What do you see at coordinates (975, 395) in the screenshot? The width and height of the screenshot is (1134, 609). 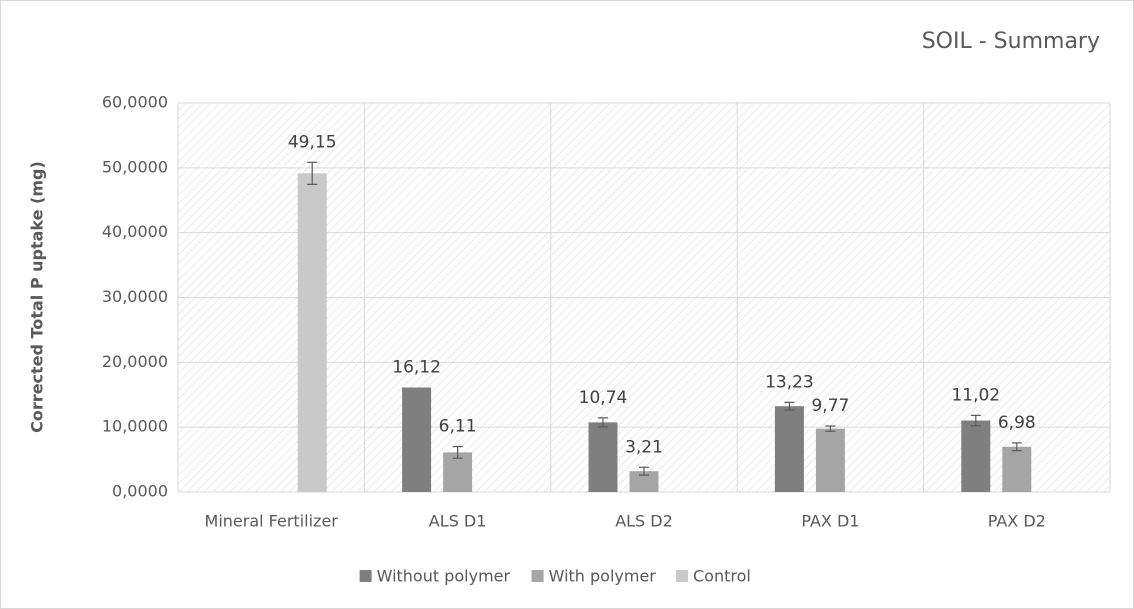 I see `data-label: 11,02` at bounding box center [975, 395].